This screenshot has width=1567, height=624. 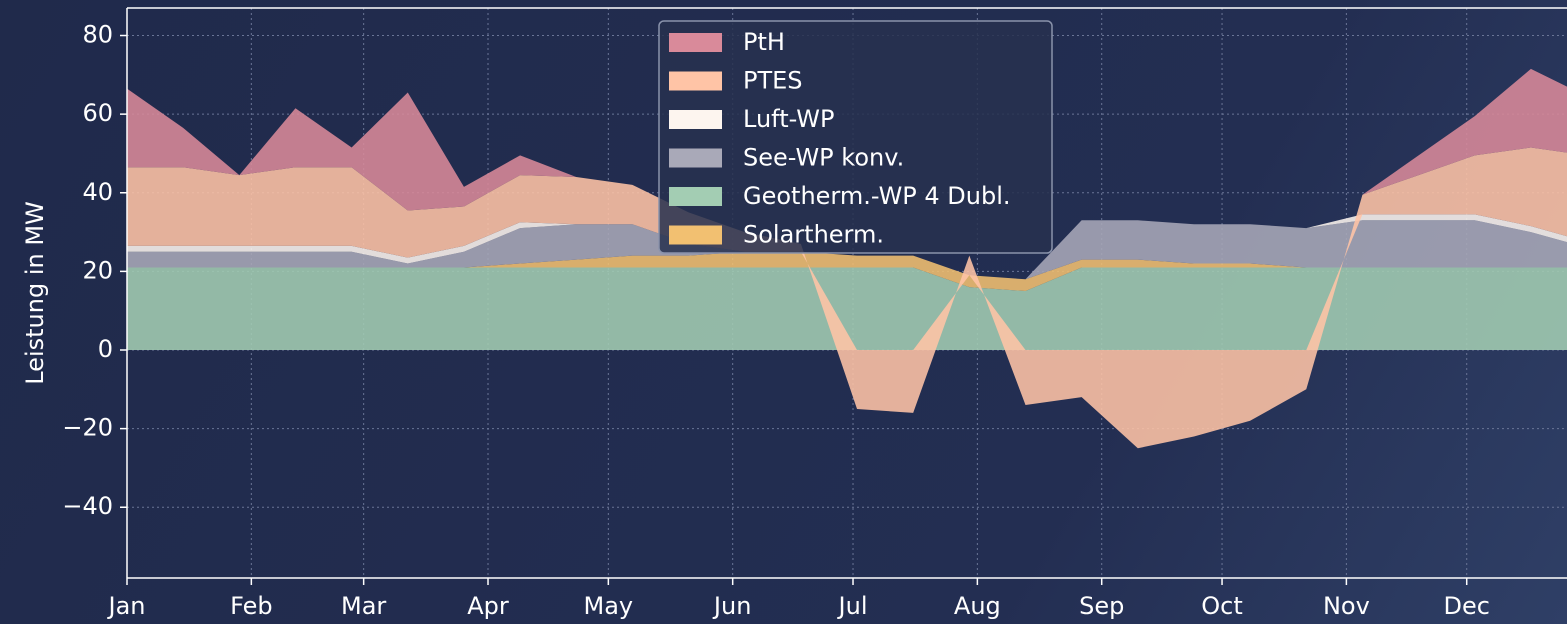 What do you see at coordinates (1222, 606) in the screenshot?
I see `x-tick-label: Oct` at bounding box center [1222, 606].